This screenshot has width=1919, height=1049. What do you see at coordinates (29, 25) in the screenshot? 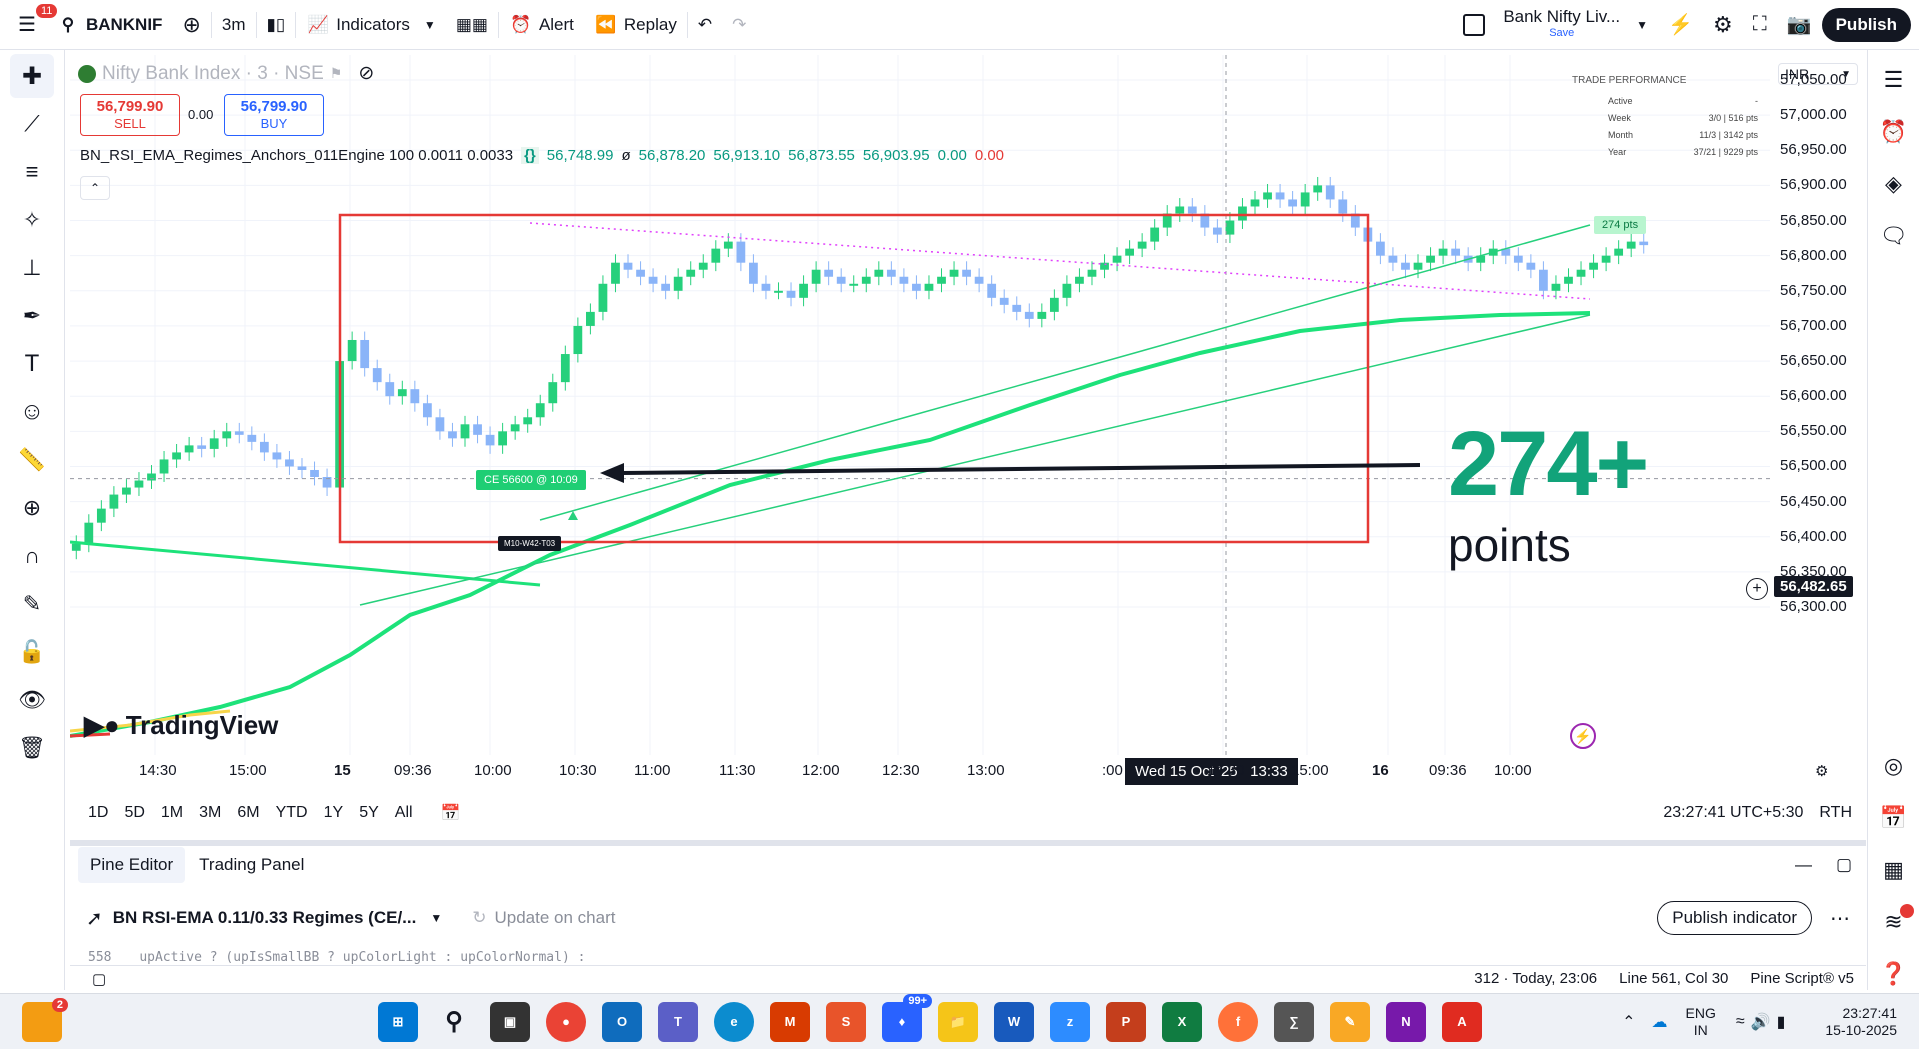
I see `main-menu-button: ☰ 11` at bounding box center [29, 25].